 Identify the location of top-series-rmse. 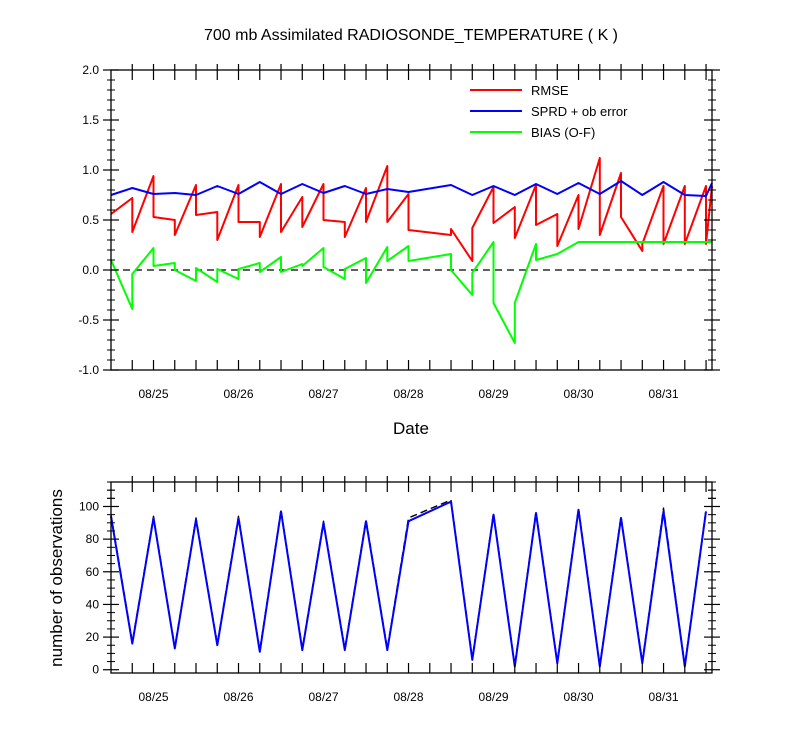
(411, 209).